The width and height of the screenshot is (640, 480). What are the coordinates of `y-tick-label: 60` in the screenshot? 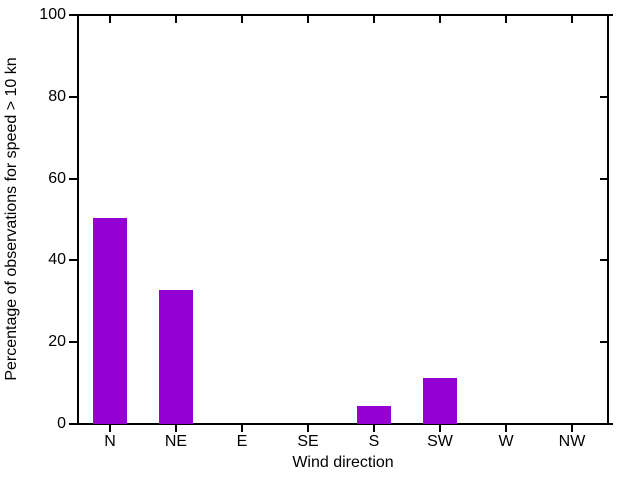 It's located at (57, 178).